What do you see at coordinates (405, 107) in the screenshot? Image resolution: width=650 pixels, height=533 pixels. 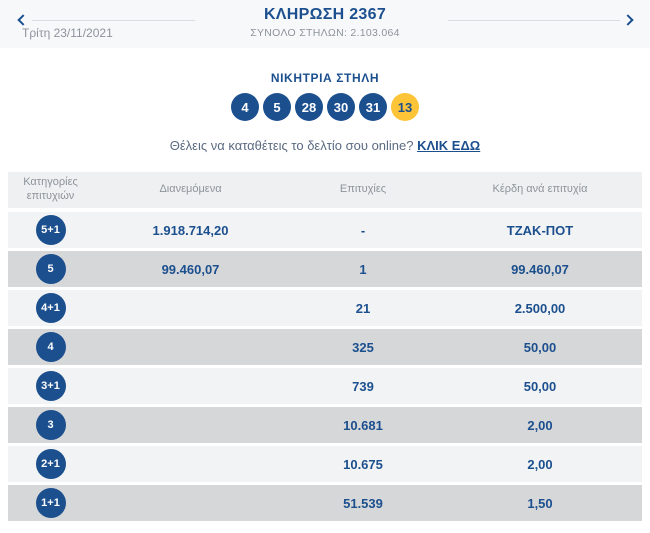 I see `bonus-number-ball: 13` at bounding box center [405, 107].